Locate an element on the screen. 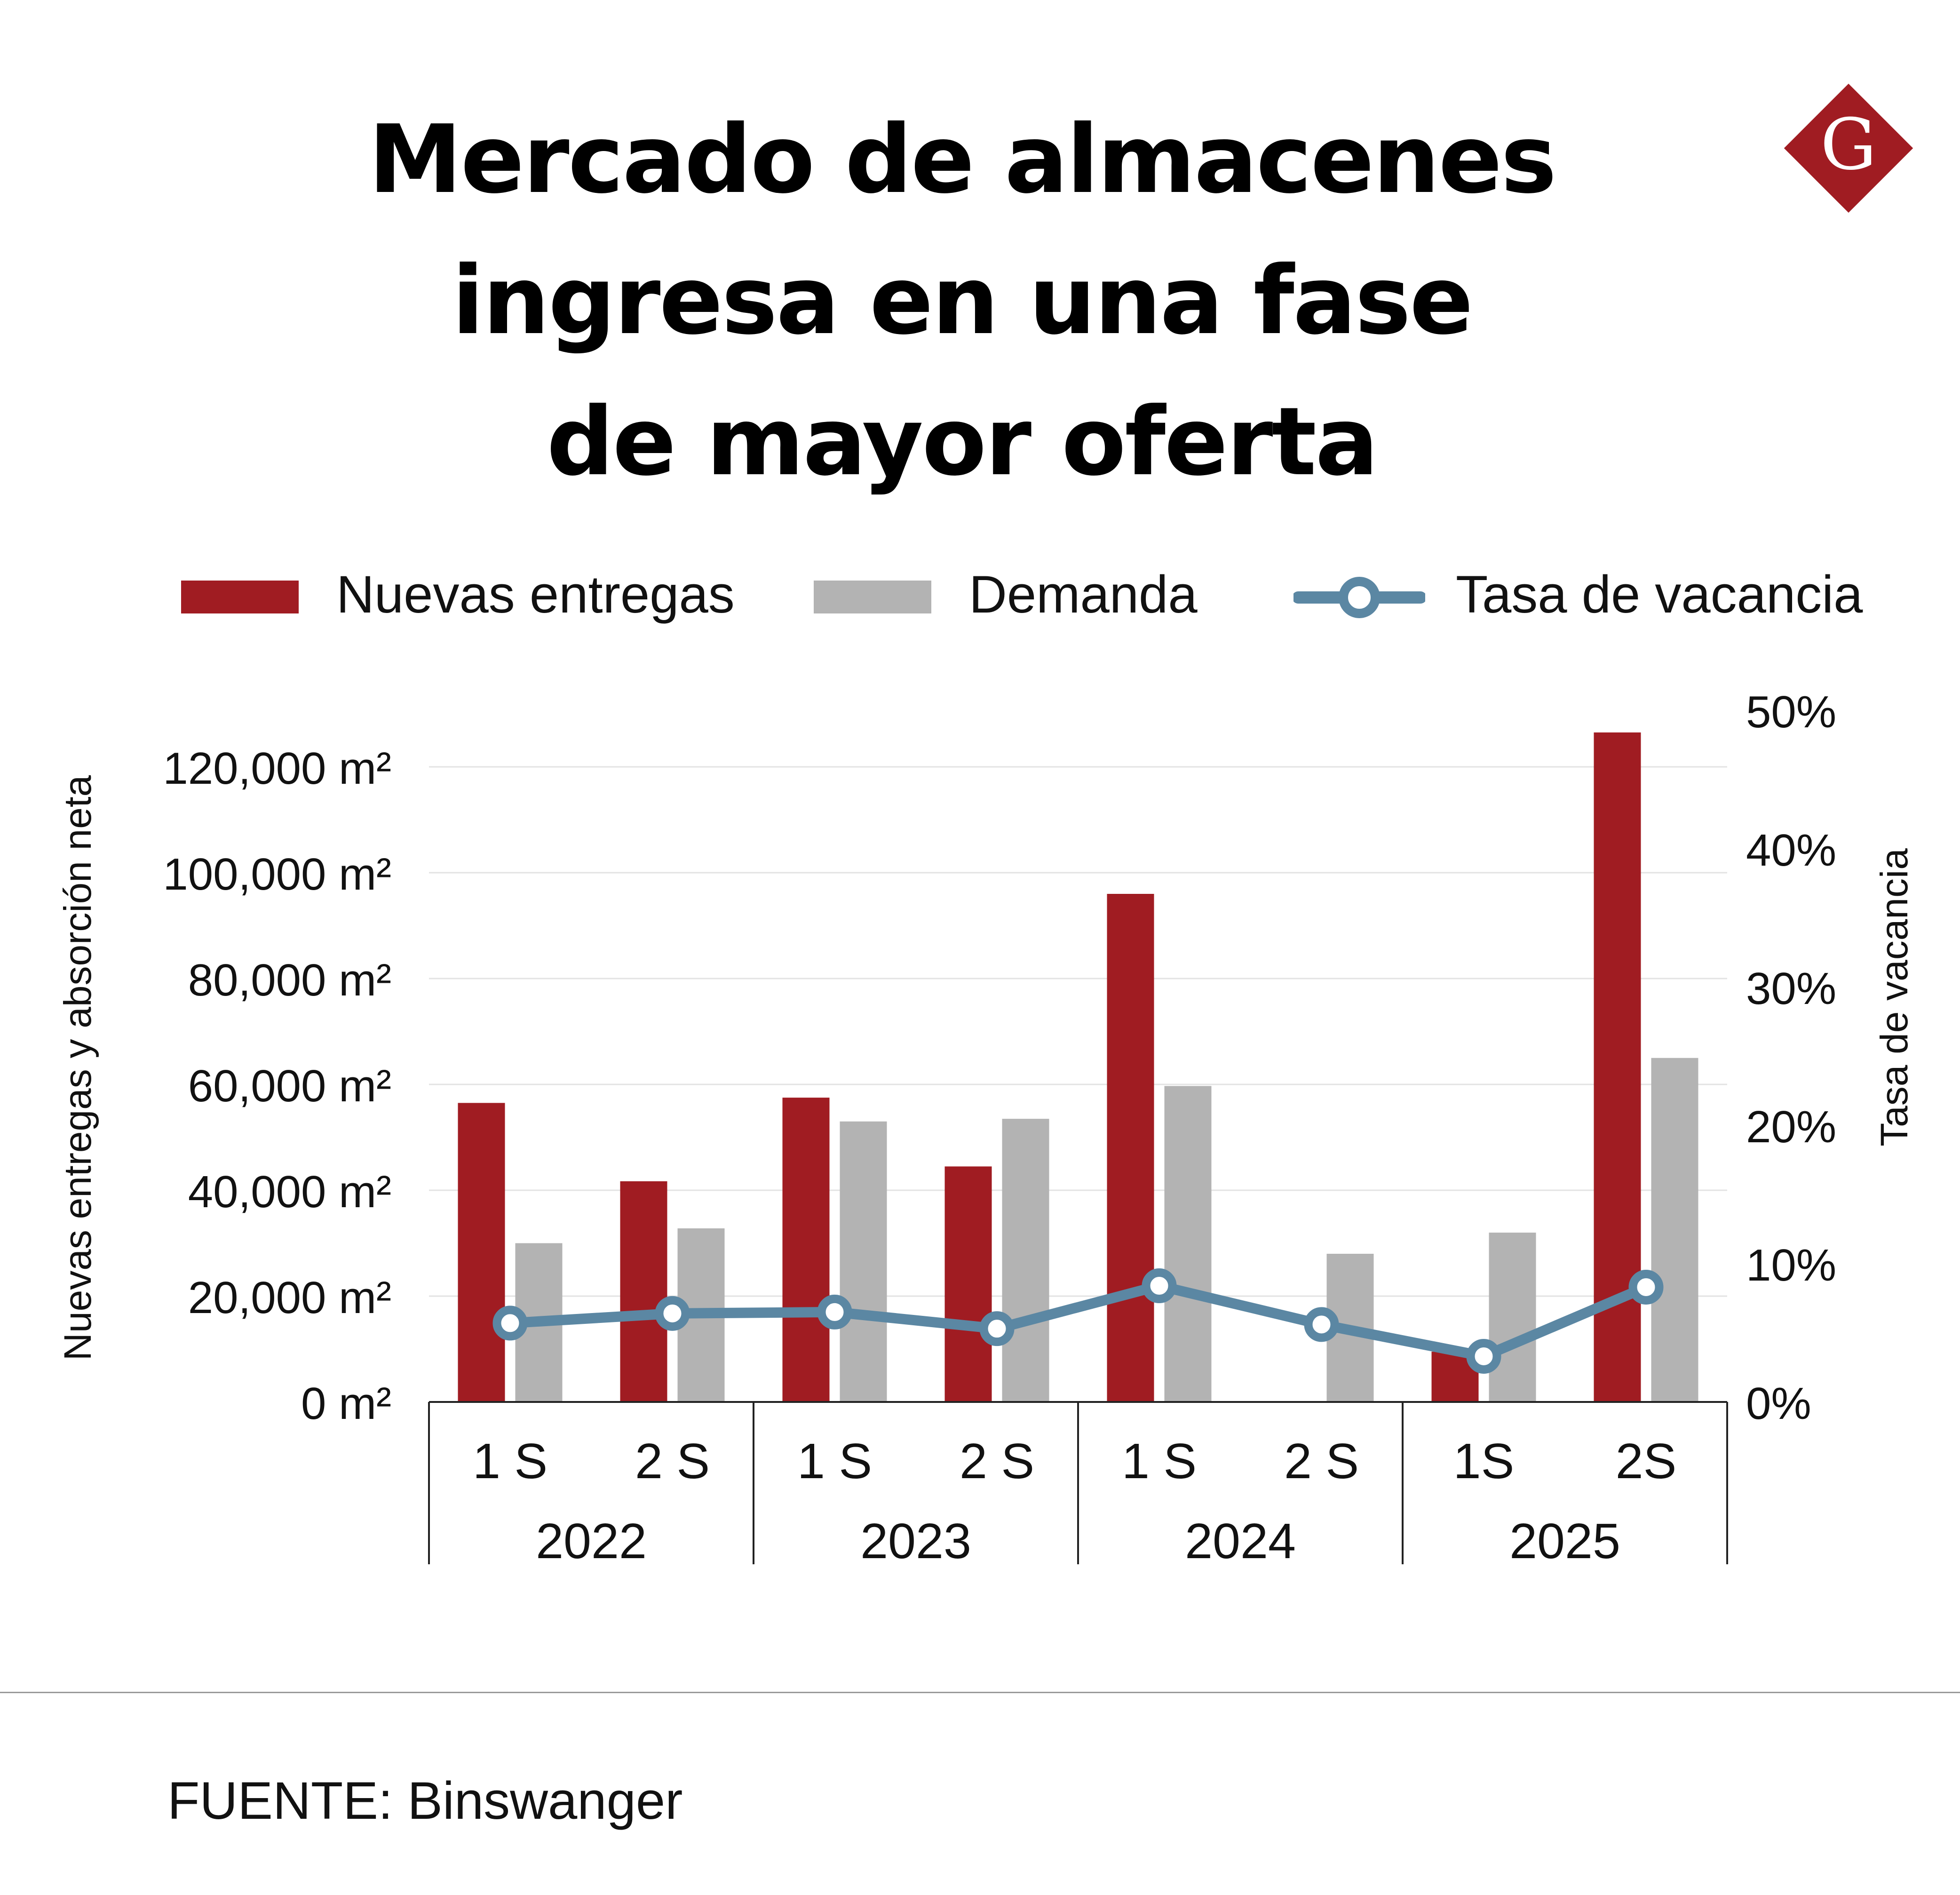  year-group-label: 2023 is located at coordinates (916, 1541).